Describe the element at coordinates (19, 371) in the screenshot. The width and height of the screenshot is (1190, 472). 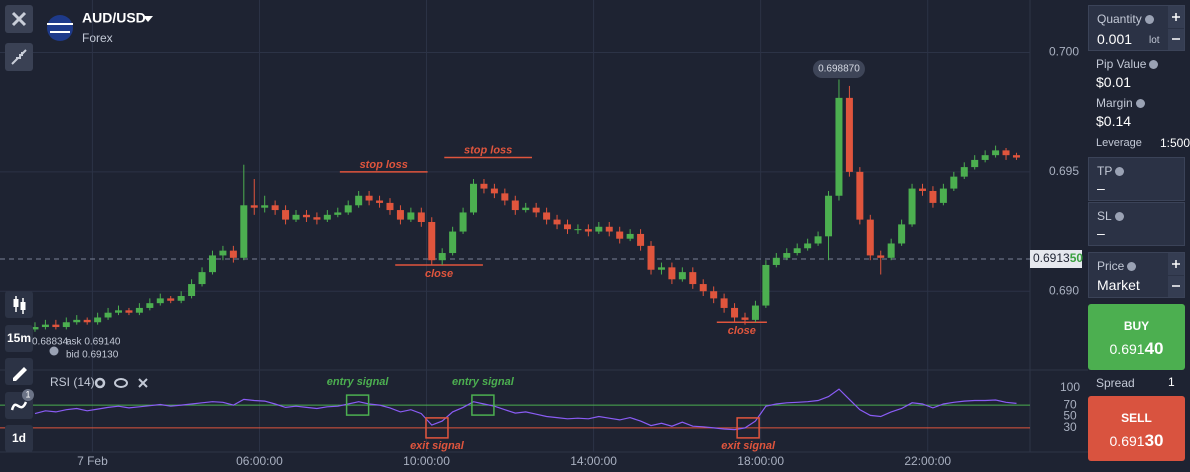
I see `draw-button` at that location.